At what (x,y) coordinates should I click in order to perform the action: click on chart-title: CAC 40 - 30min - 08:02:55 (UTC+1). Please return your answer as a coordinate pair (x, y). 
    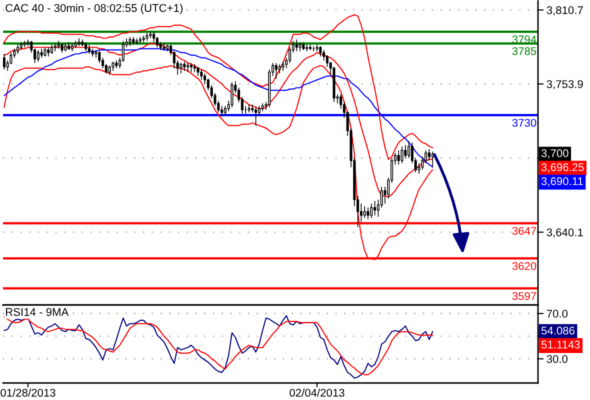
    Looking at the image, I should click on (94, 9).